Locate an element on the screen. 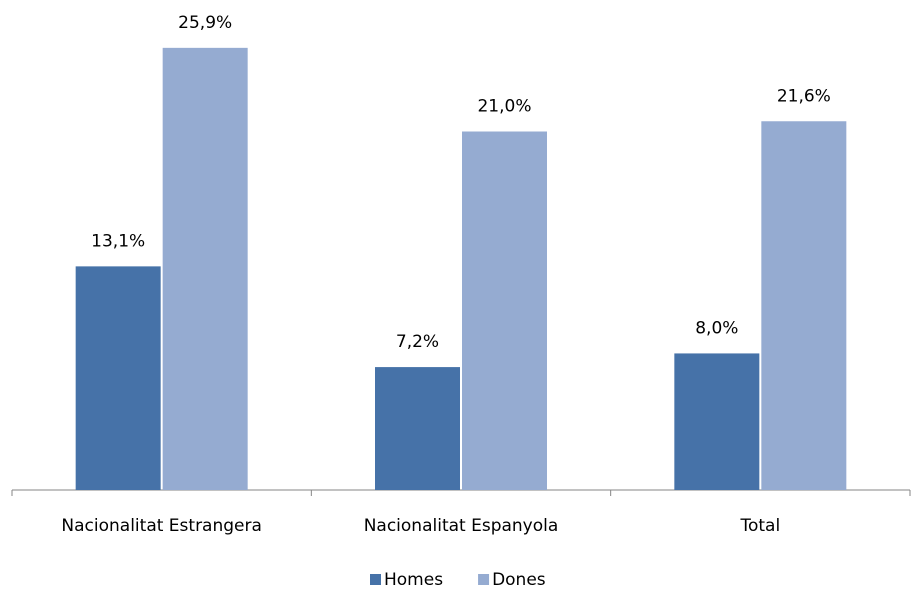  value-label: 21,6% is located at coordinates (804, 96).